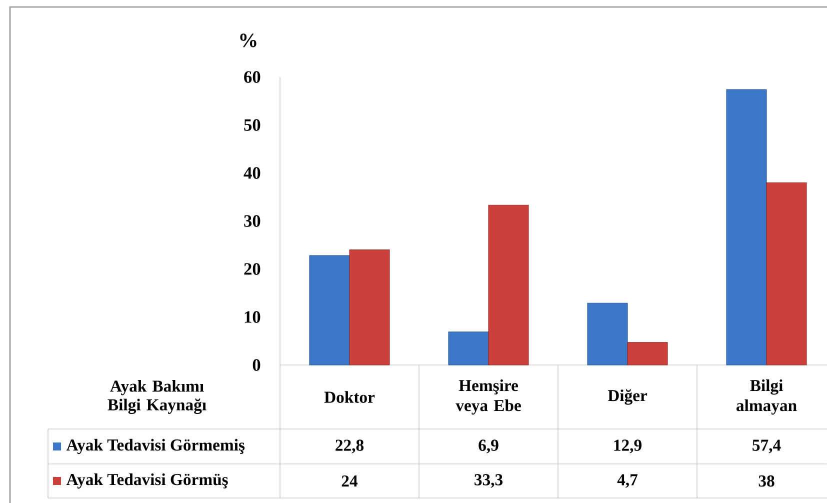 The width and height of the screenshot is (827, 503). I want to click on data-label: 24, so click(350, 481).